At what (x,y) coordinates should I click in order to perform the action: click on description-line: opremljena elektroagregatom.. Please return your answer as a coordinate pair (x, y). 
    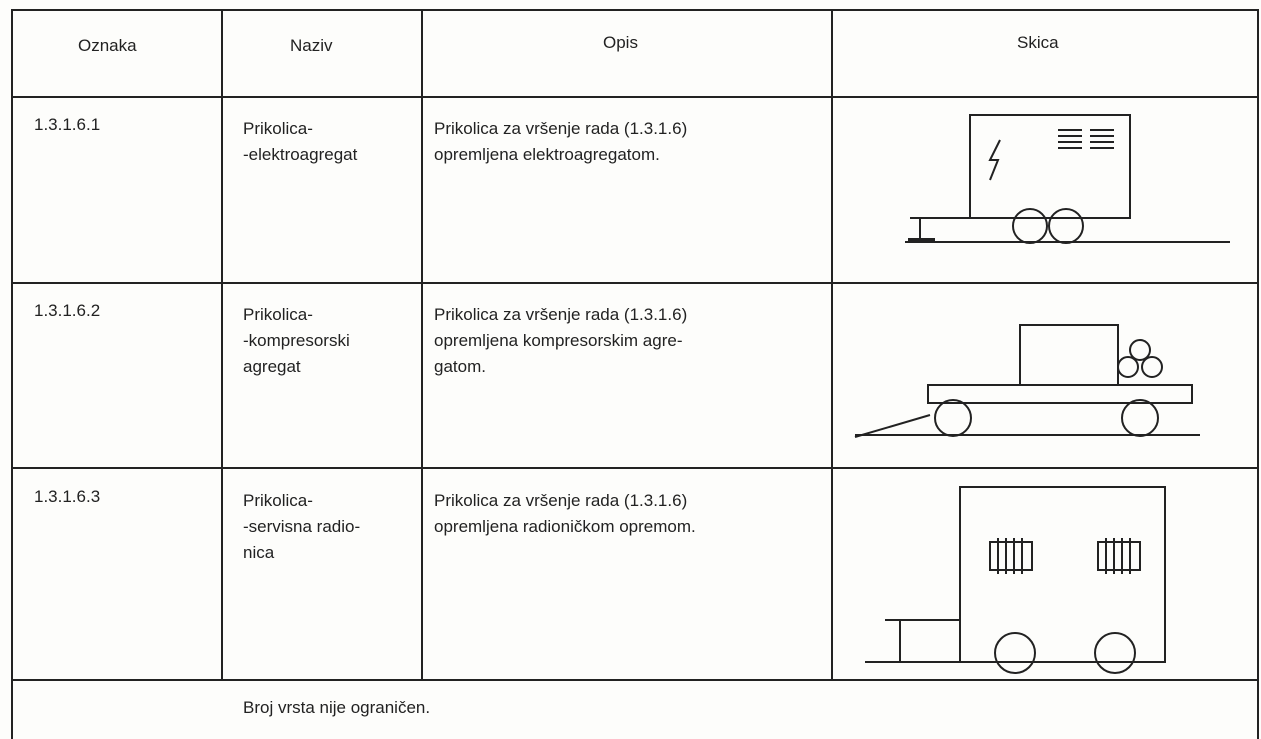
    Looking at the image, I should click on (547, 154).